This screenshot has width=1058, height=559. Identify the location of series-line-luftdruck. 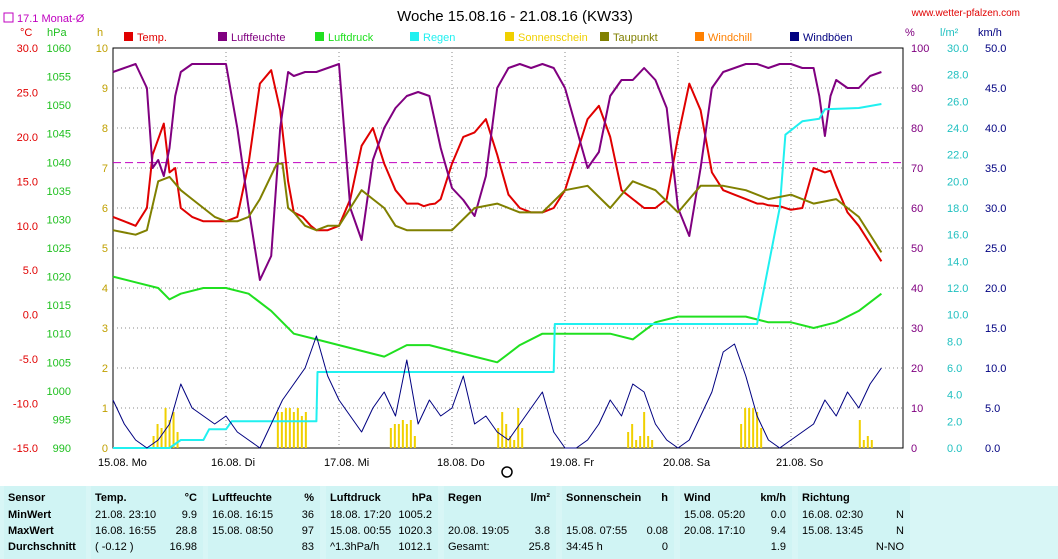
(497, 319).